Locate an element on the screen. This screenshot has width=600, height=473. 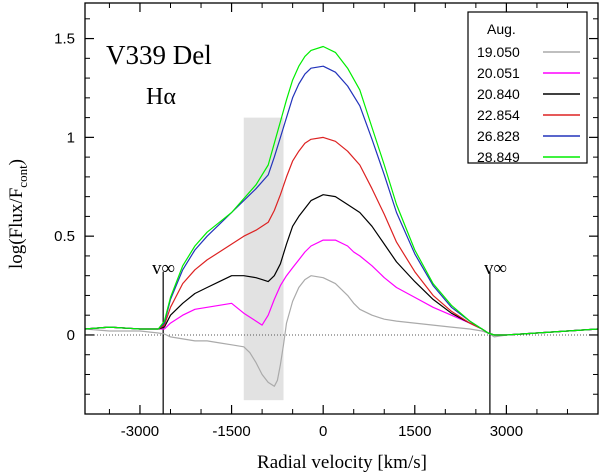
chart-title: V339 Del is located at coordinates (159, 55).